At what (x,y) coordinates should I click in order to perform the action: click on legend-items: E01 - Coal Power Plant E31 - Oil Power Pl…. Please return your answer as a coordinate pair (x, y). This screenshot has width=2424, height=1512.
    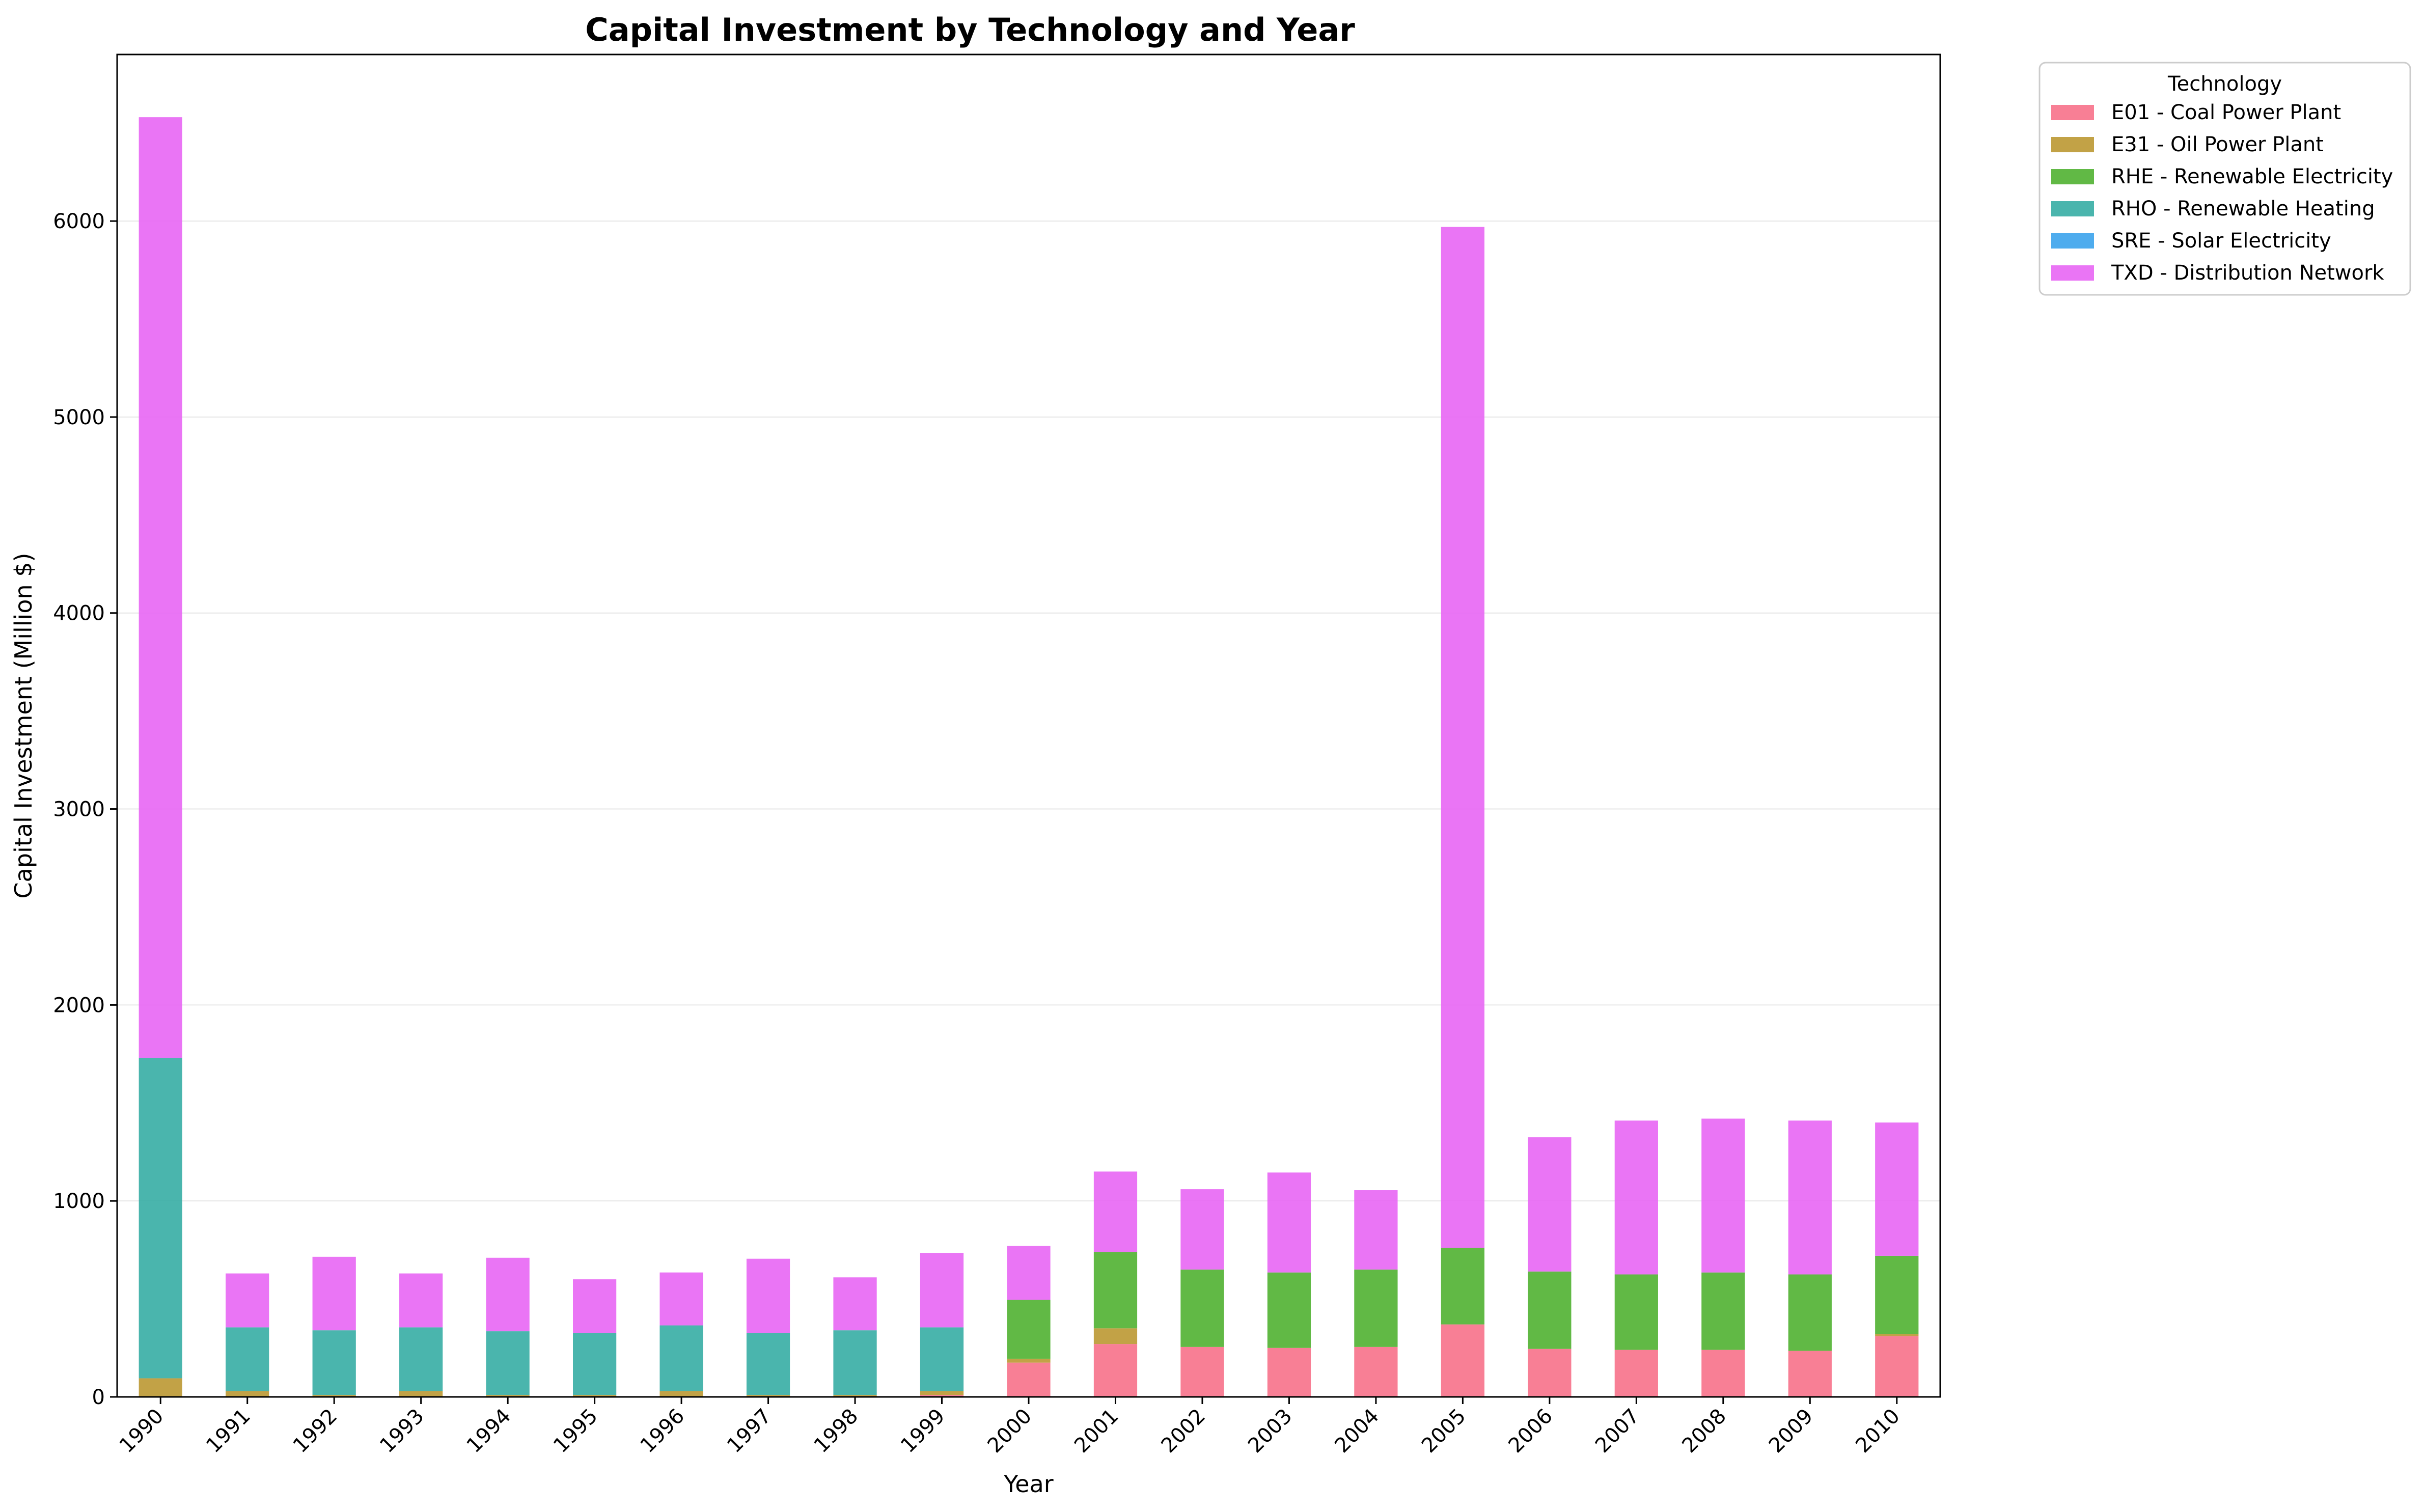
    Looking at the image, I should click on (2222, 193).